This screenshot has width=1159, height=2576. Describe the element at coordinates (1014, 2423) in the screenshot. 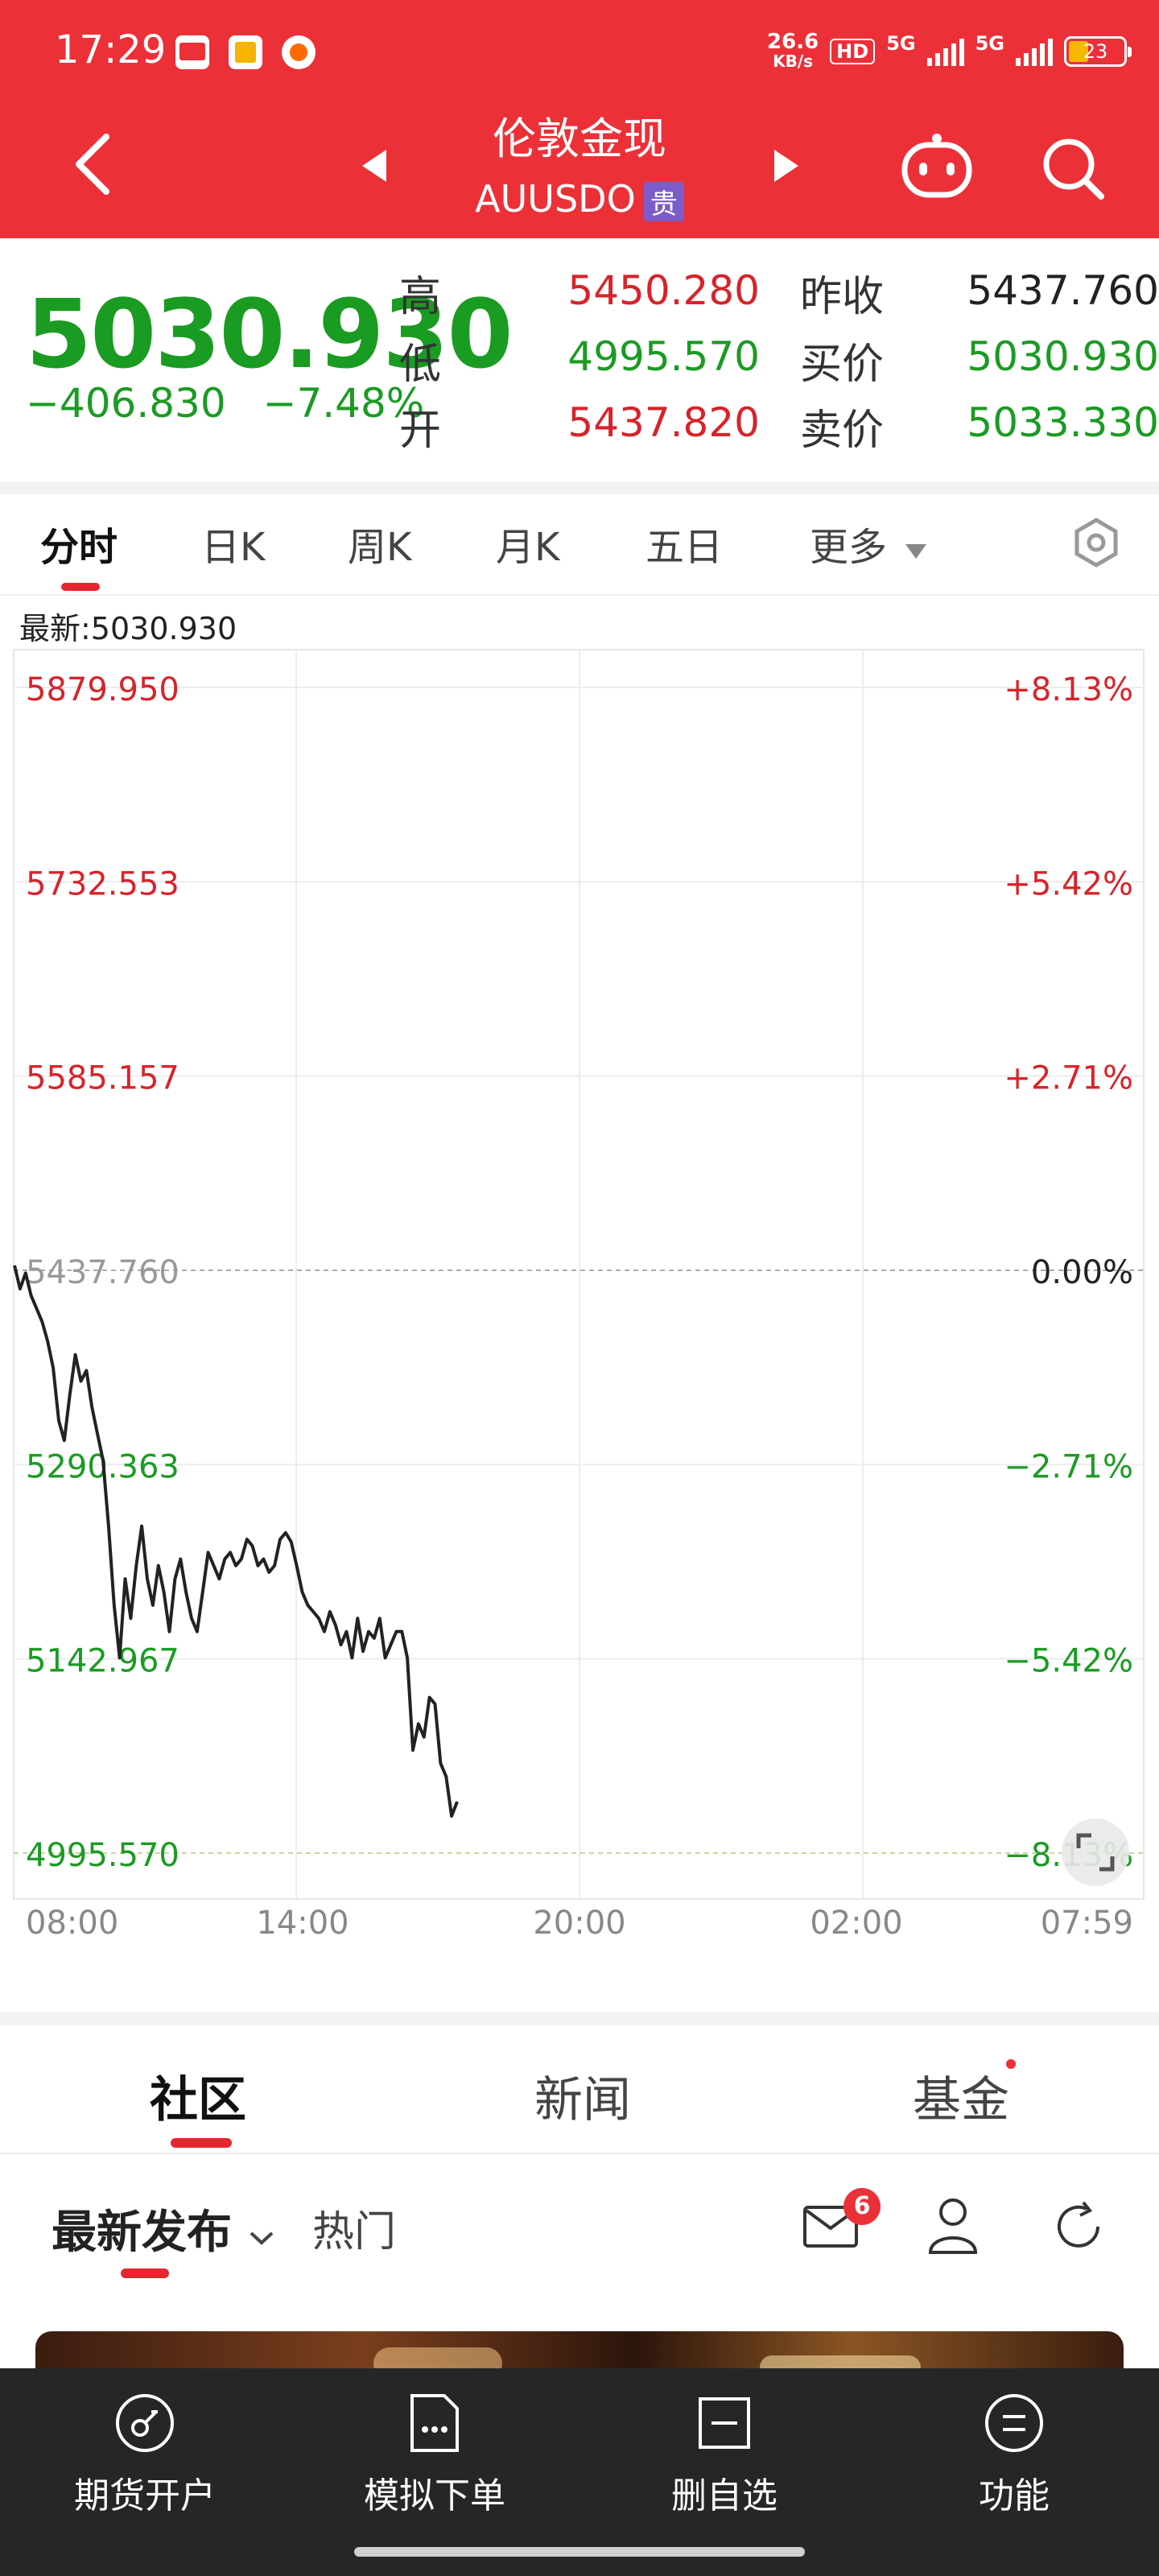

I see `menu-icon` at that location.